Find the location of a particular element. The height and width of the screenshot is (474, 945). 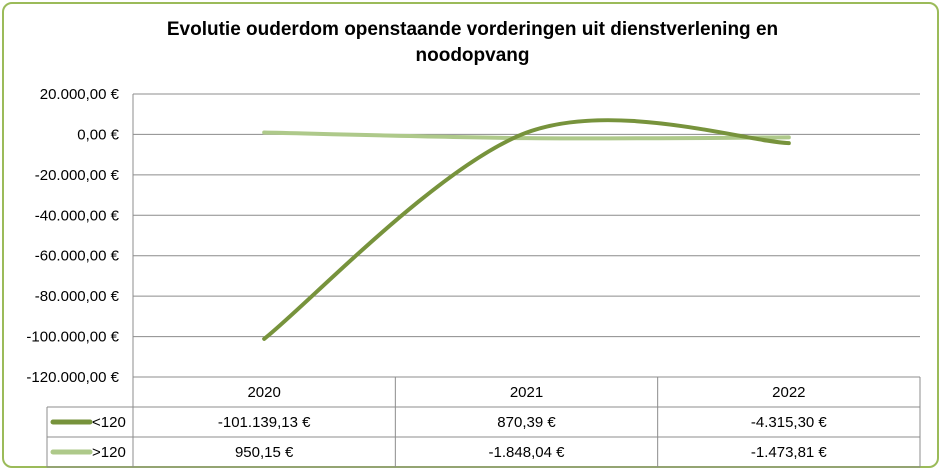

series-line is located at coordinates (526, 135).